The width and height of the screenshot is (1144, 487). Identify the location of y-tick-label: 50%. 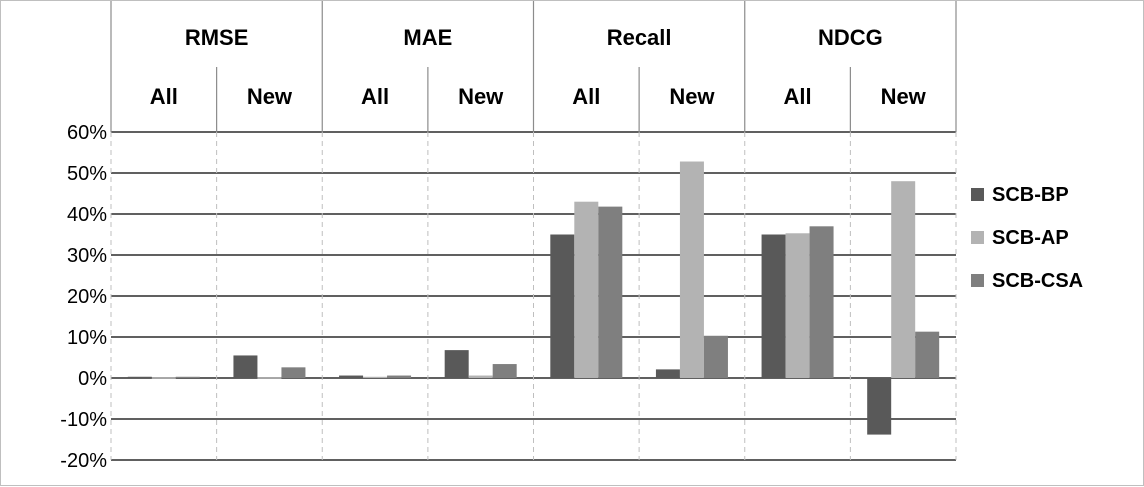
(87, 174).